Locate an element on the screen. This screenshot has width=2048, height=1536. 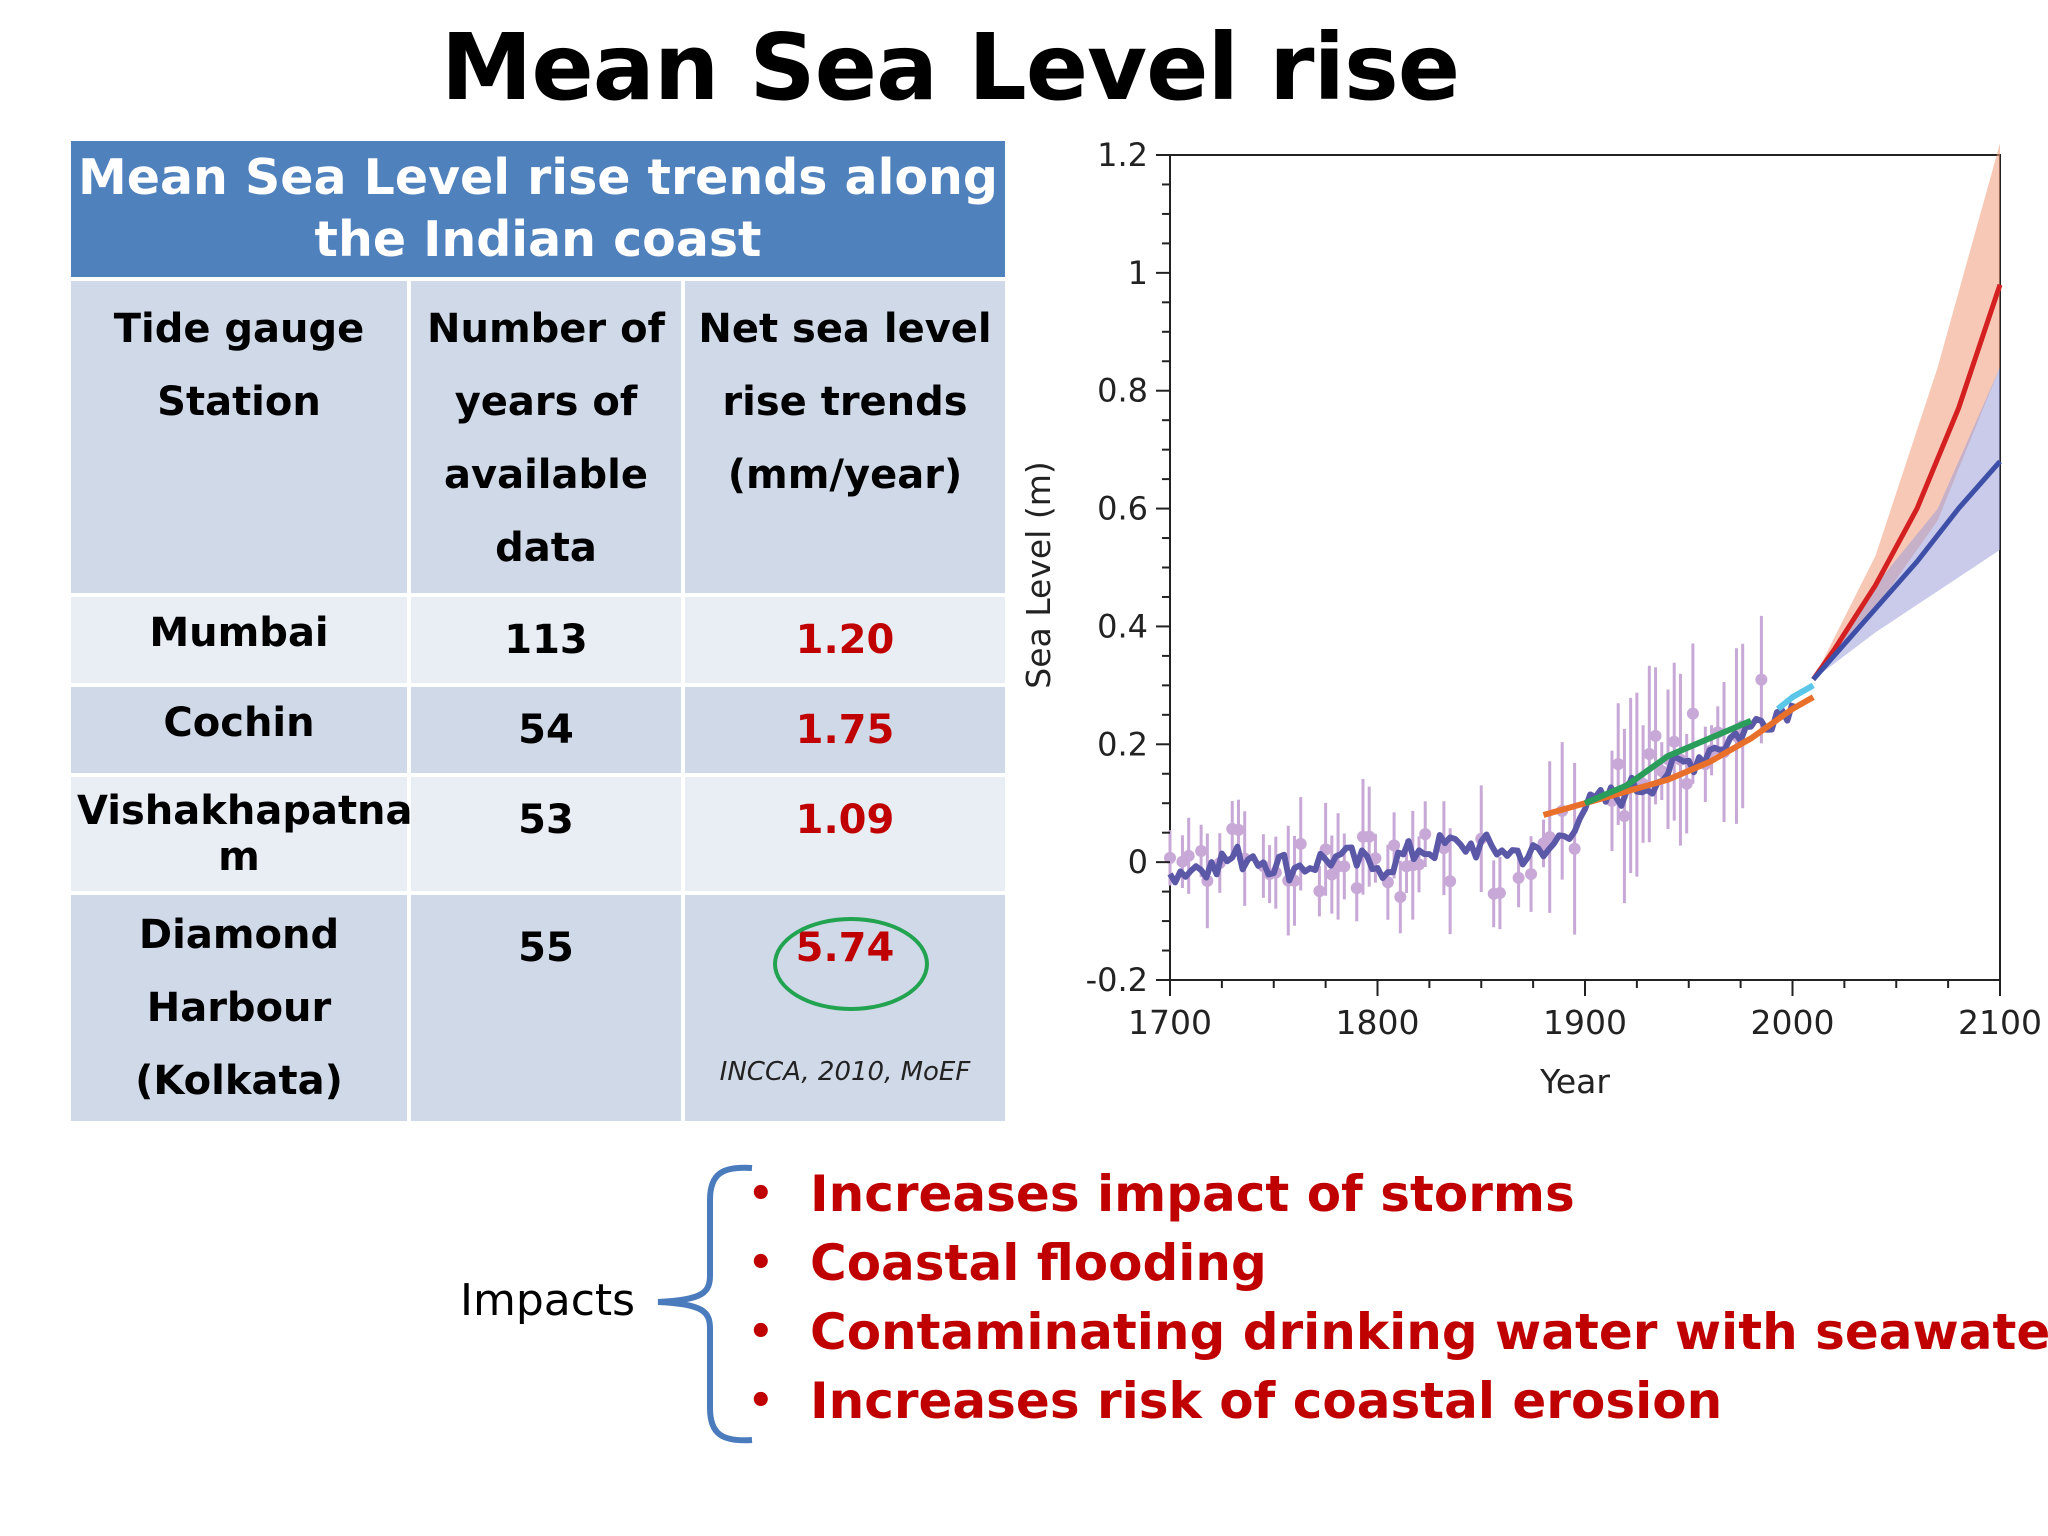
y-tick-label: 1.2 is located at coordinates (1122, 155).